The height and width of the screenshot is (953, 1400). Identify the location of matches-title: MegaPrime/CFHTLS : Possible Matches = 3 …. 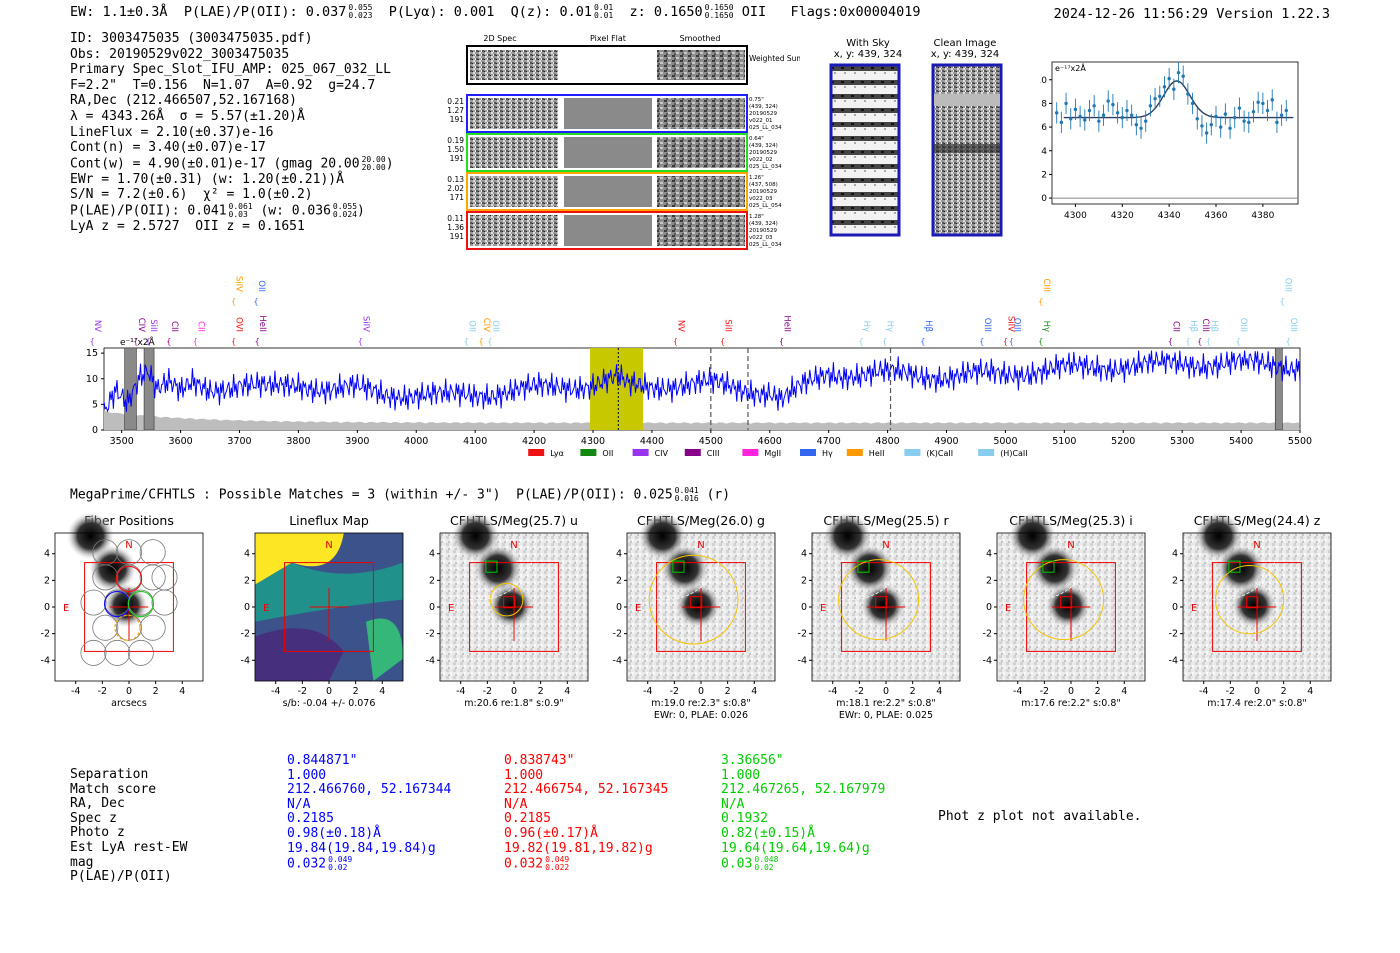
(400, 494).